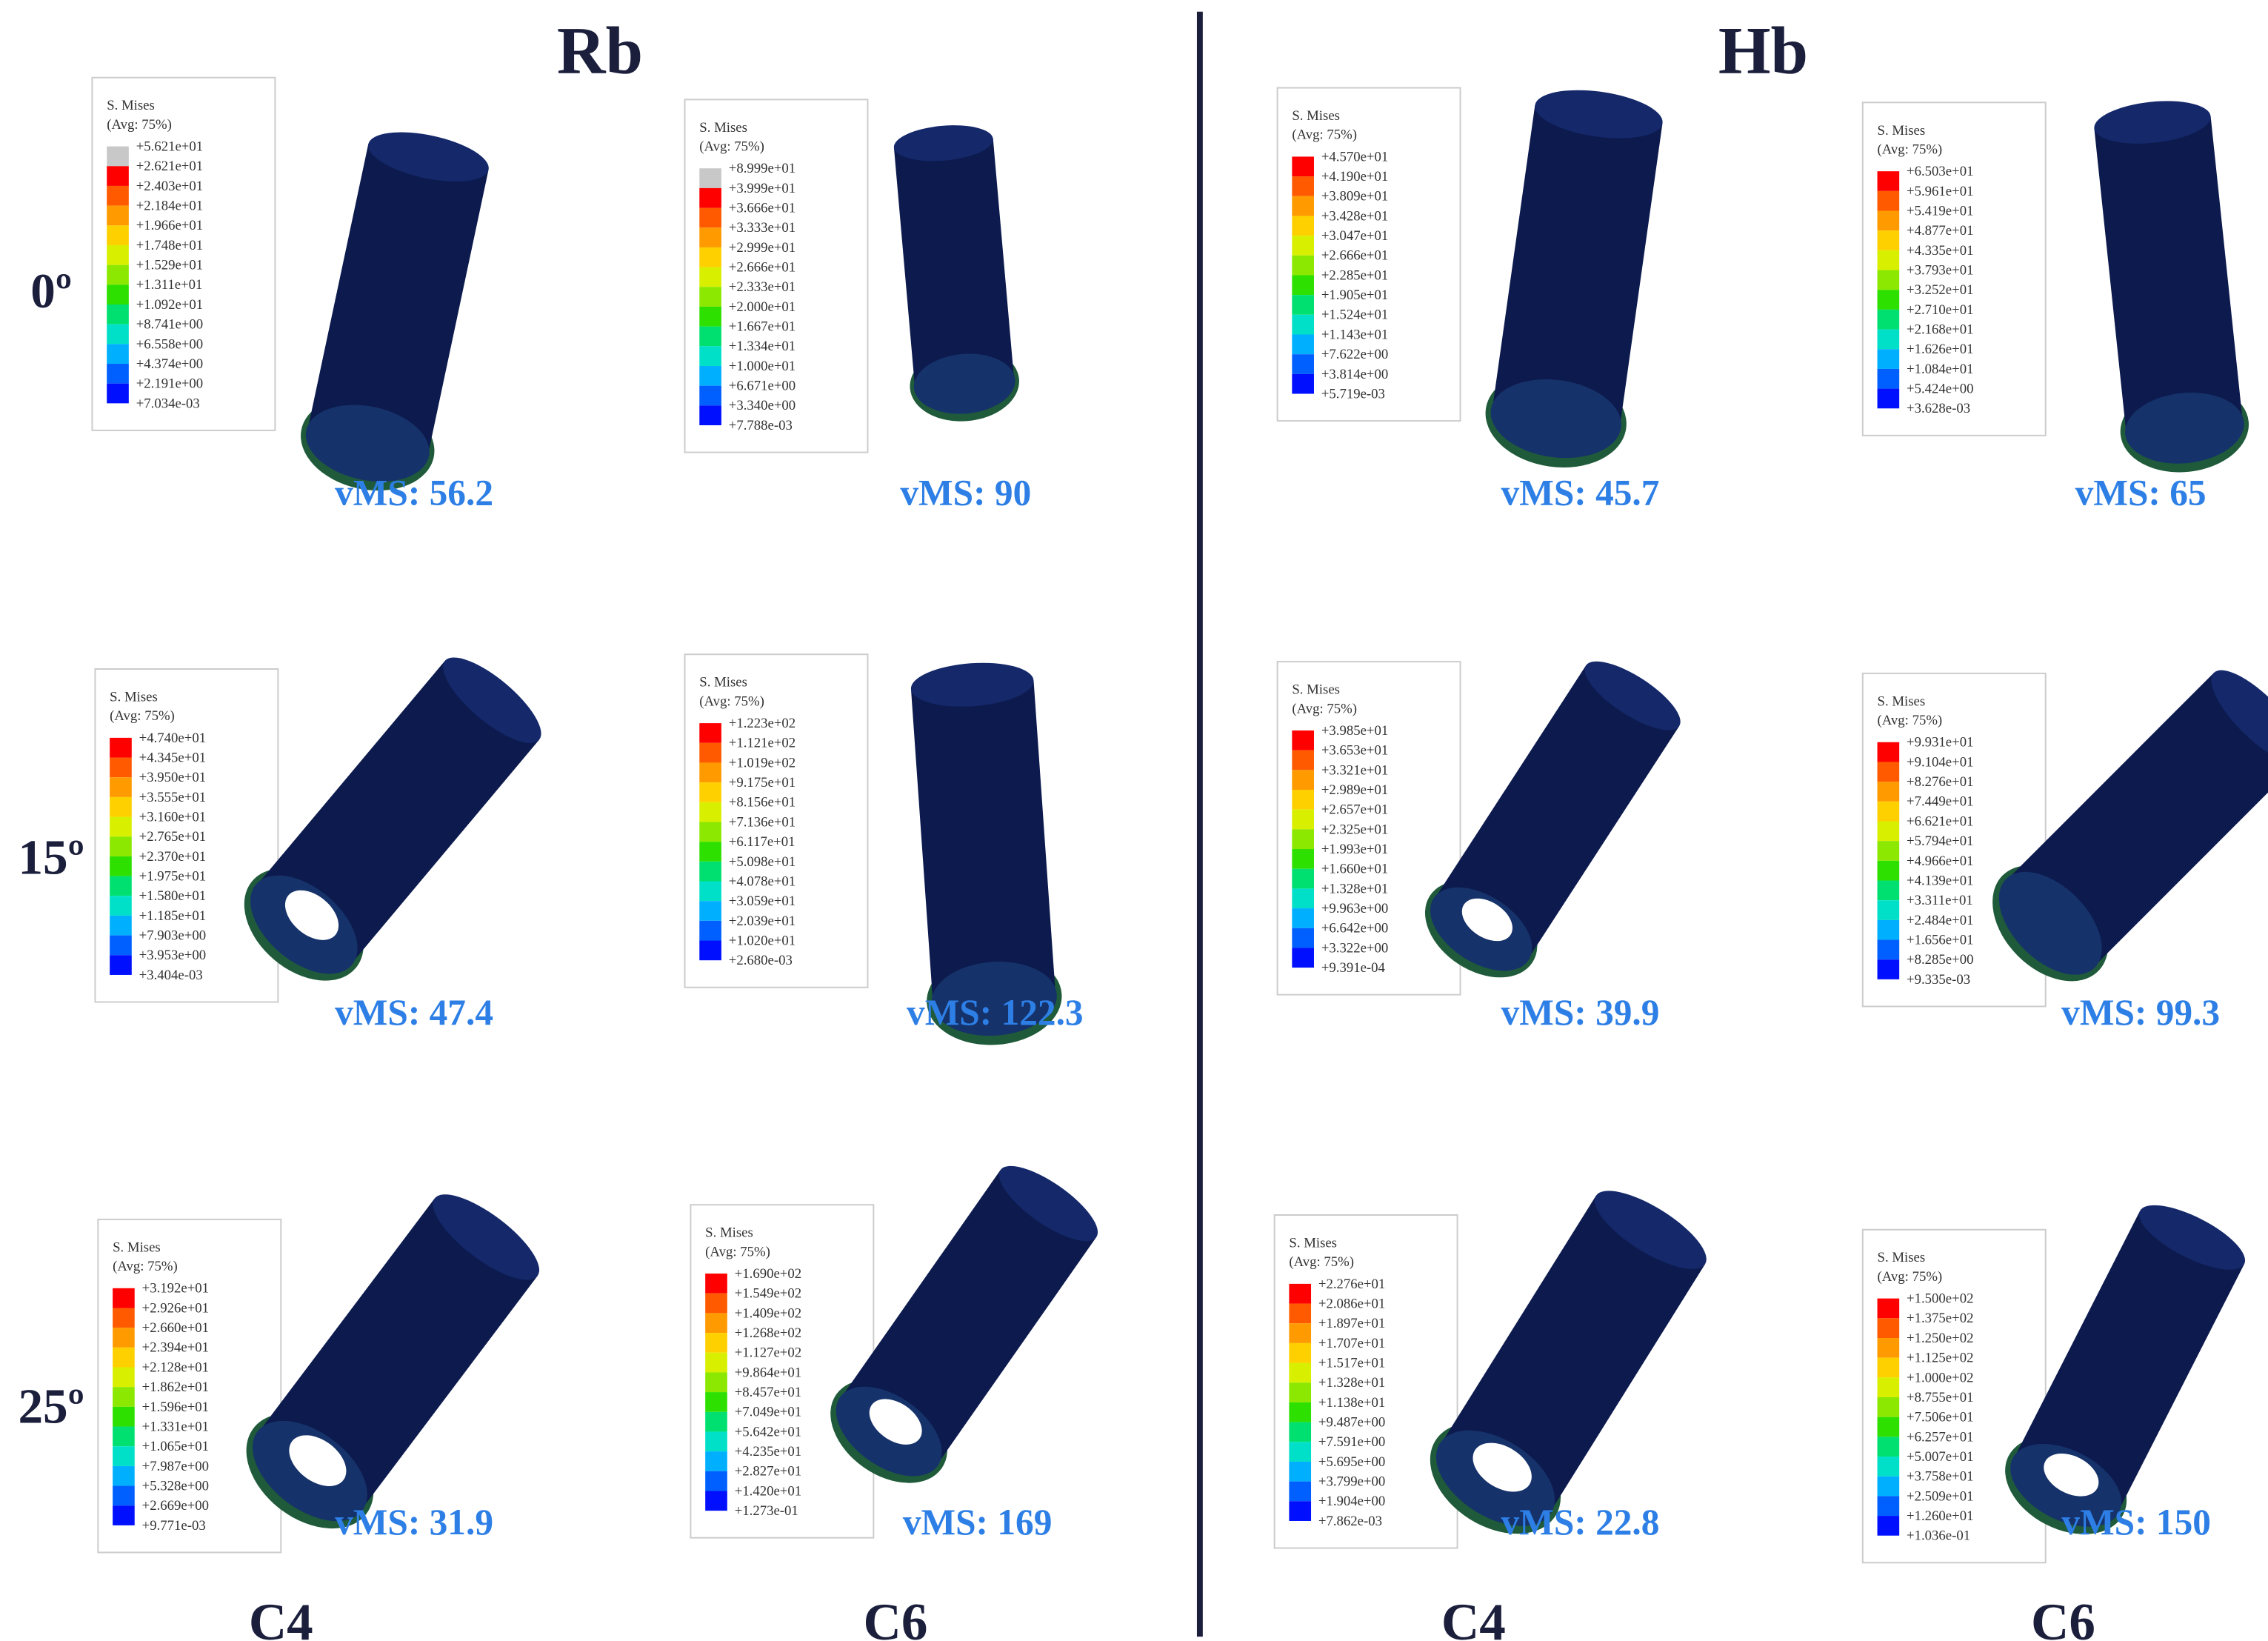 This screenshot has height=1641, width=2268. Describe the element at coordinates (995, 1012) in the screenshot. I see `vms-label: vMS: 122.3` at that location.